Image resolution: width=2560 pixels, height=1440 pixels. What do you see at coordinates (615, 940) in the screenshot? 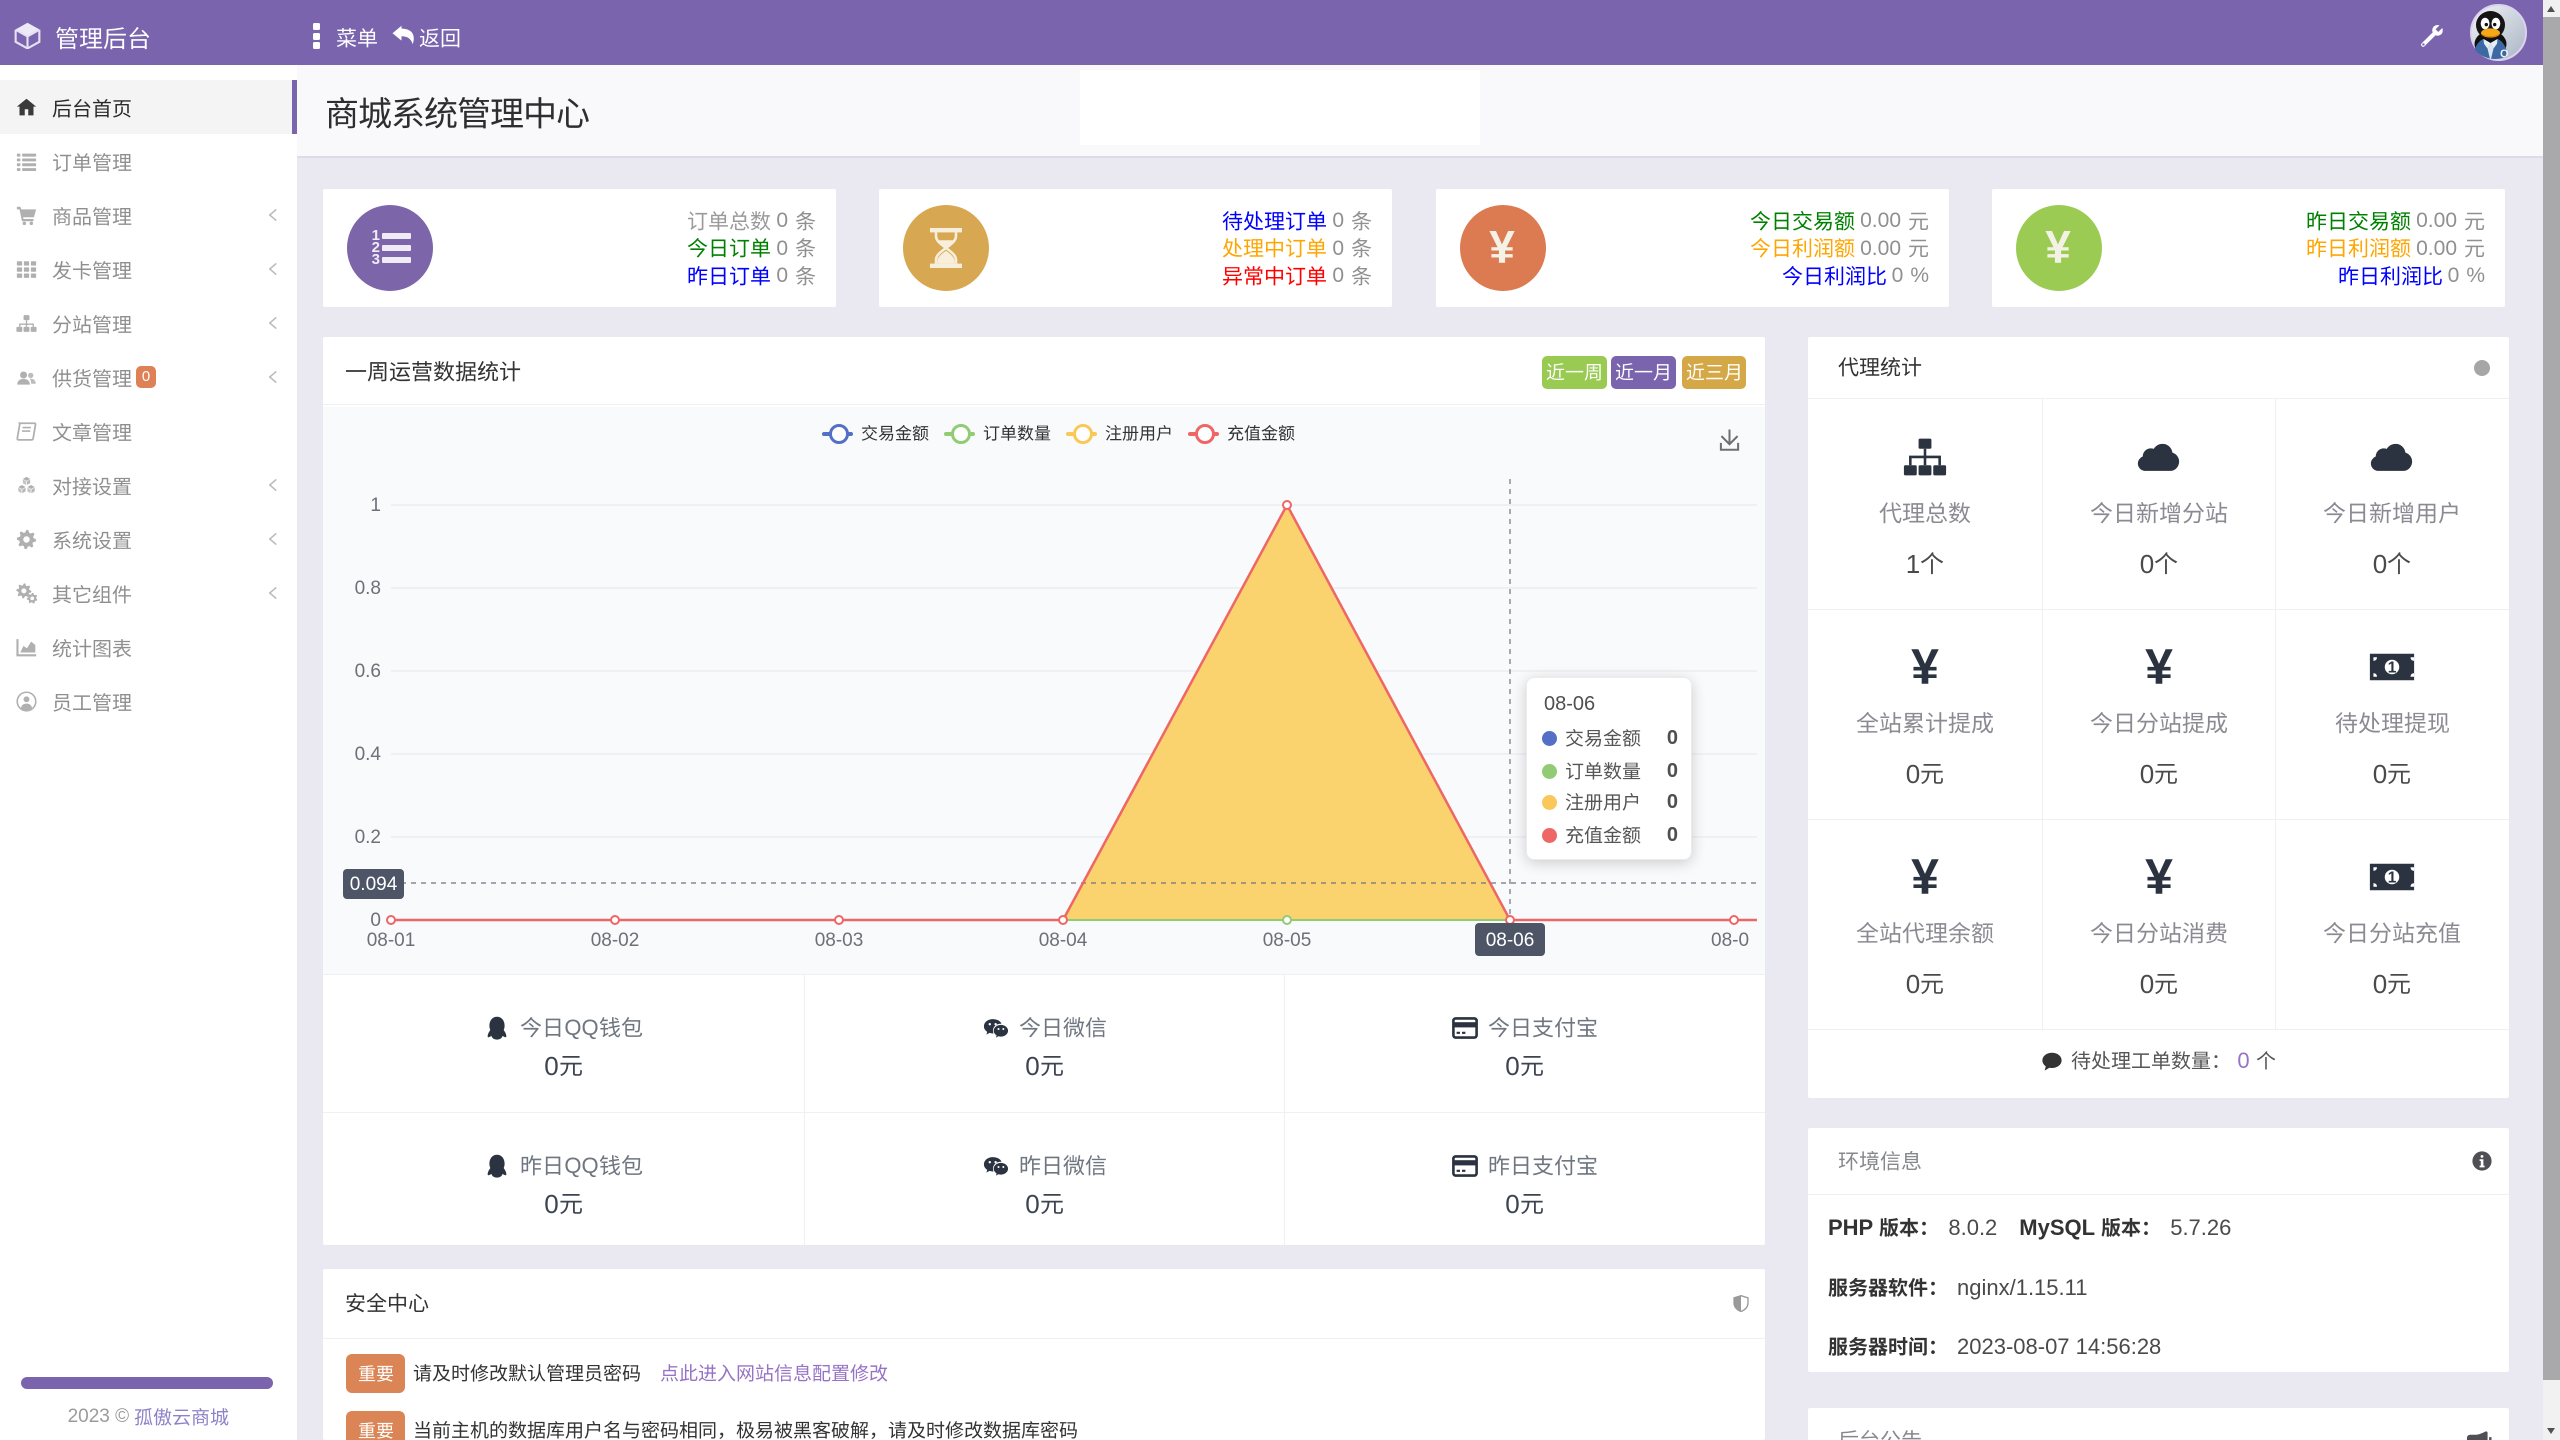
I see `svg-text: 08-02` at bounding box center [615, 940].